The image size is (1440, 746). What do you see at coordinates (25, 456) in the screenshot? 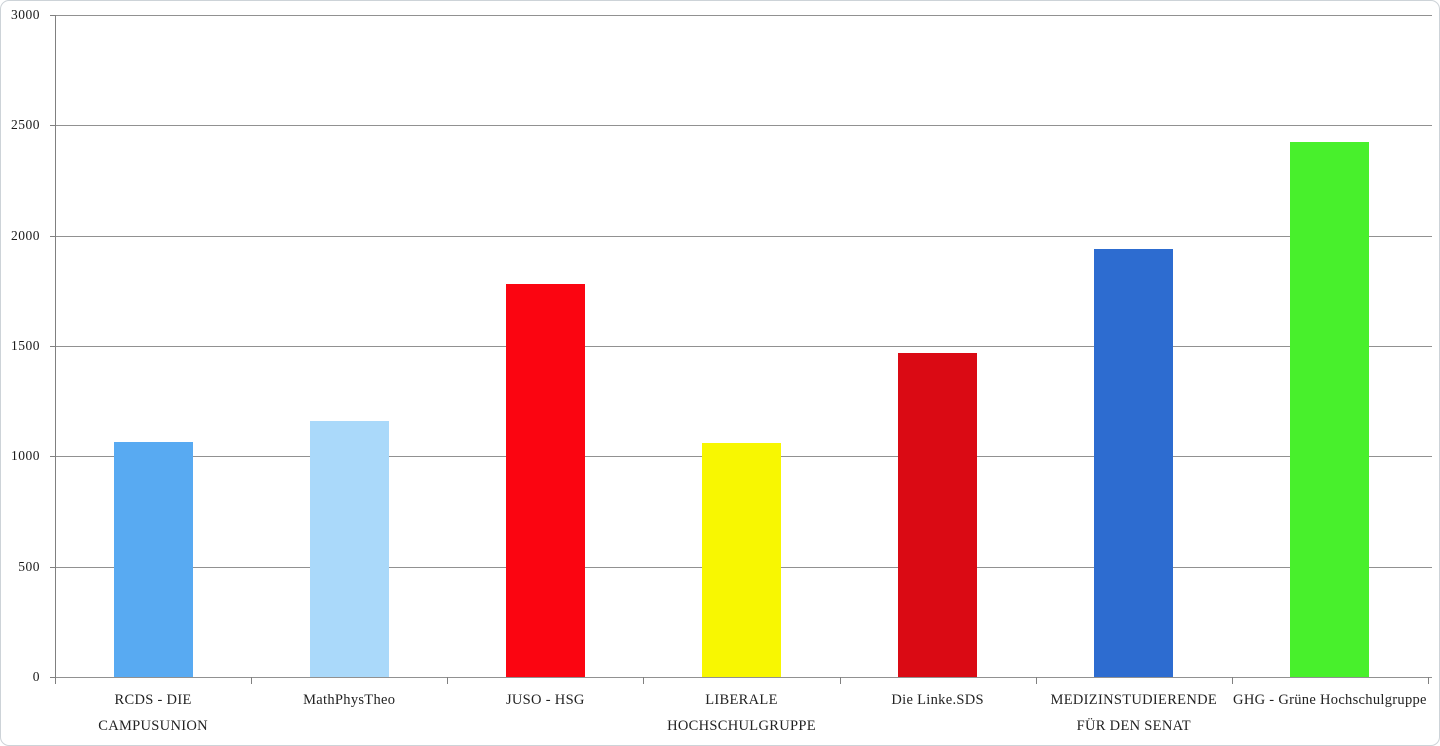
I see `y-axis-tick-label: 1000` at bounding box center [25, 456].